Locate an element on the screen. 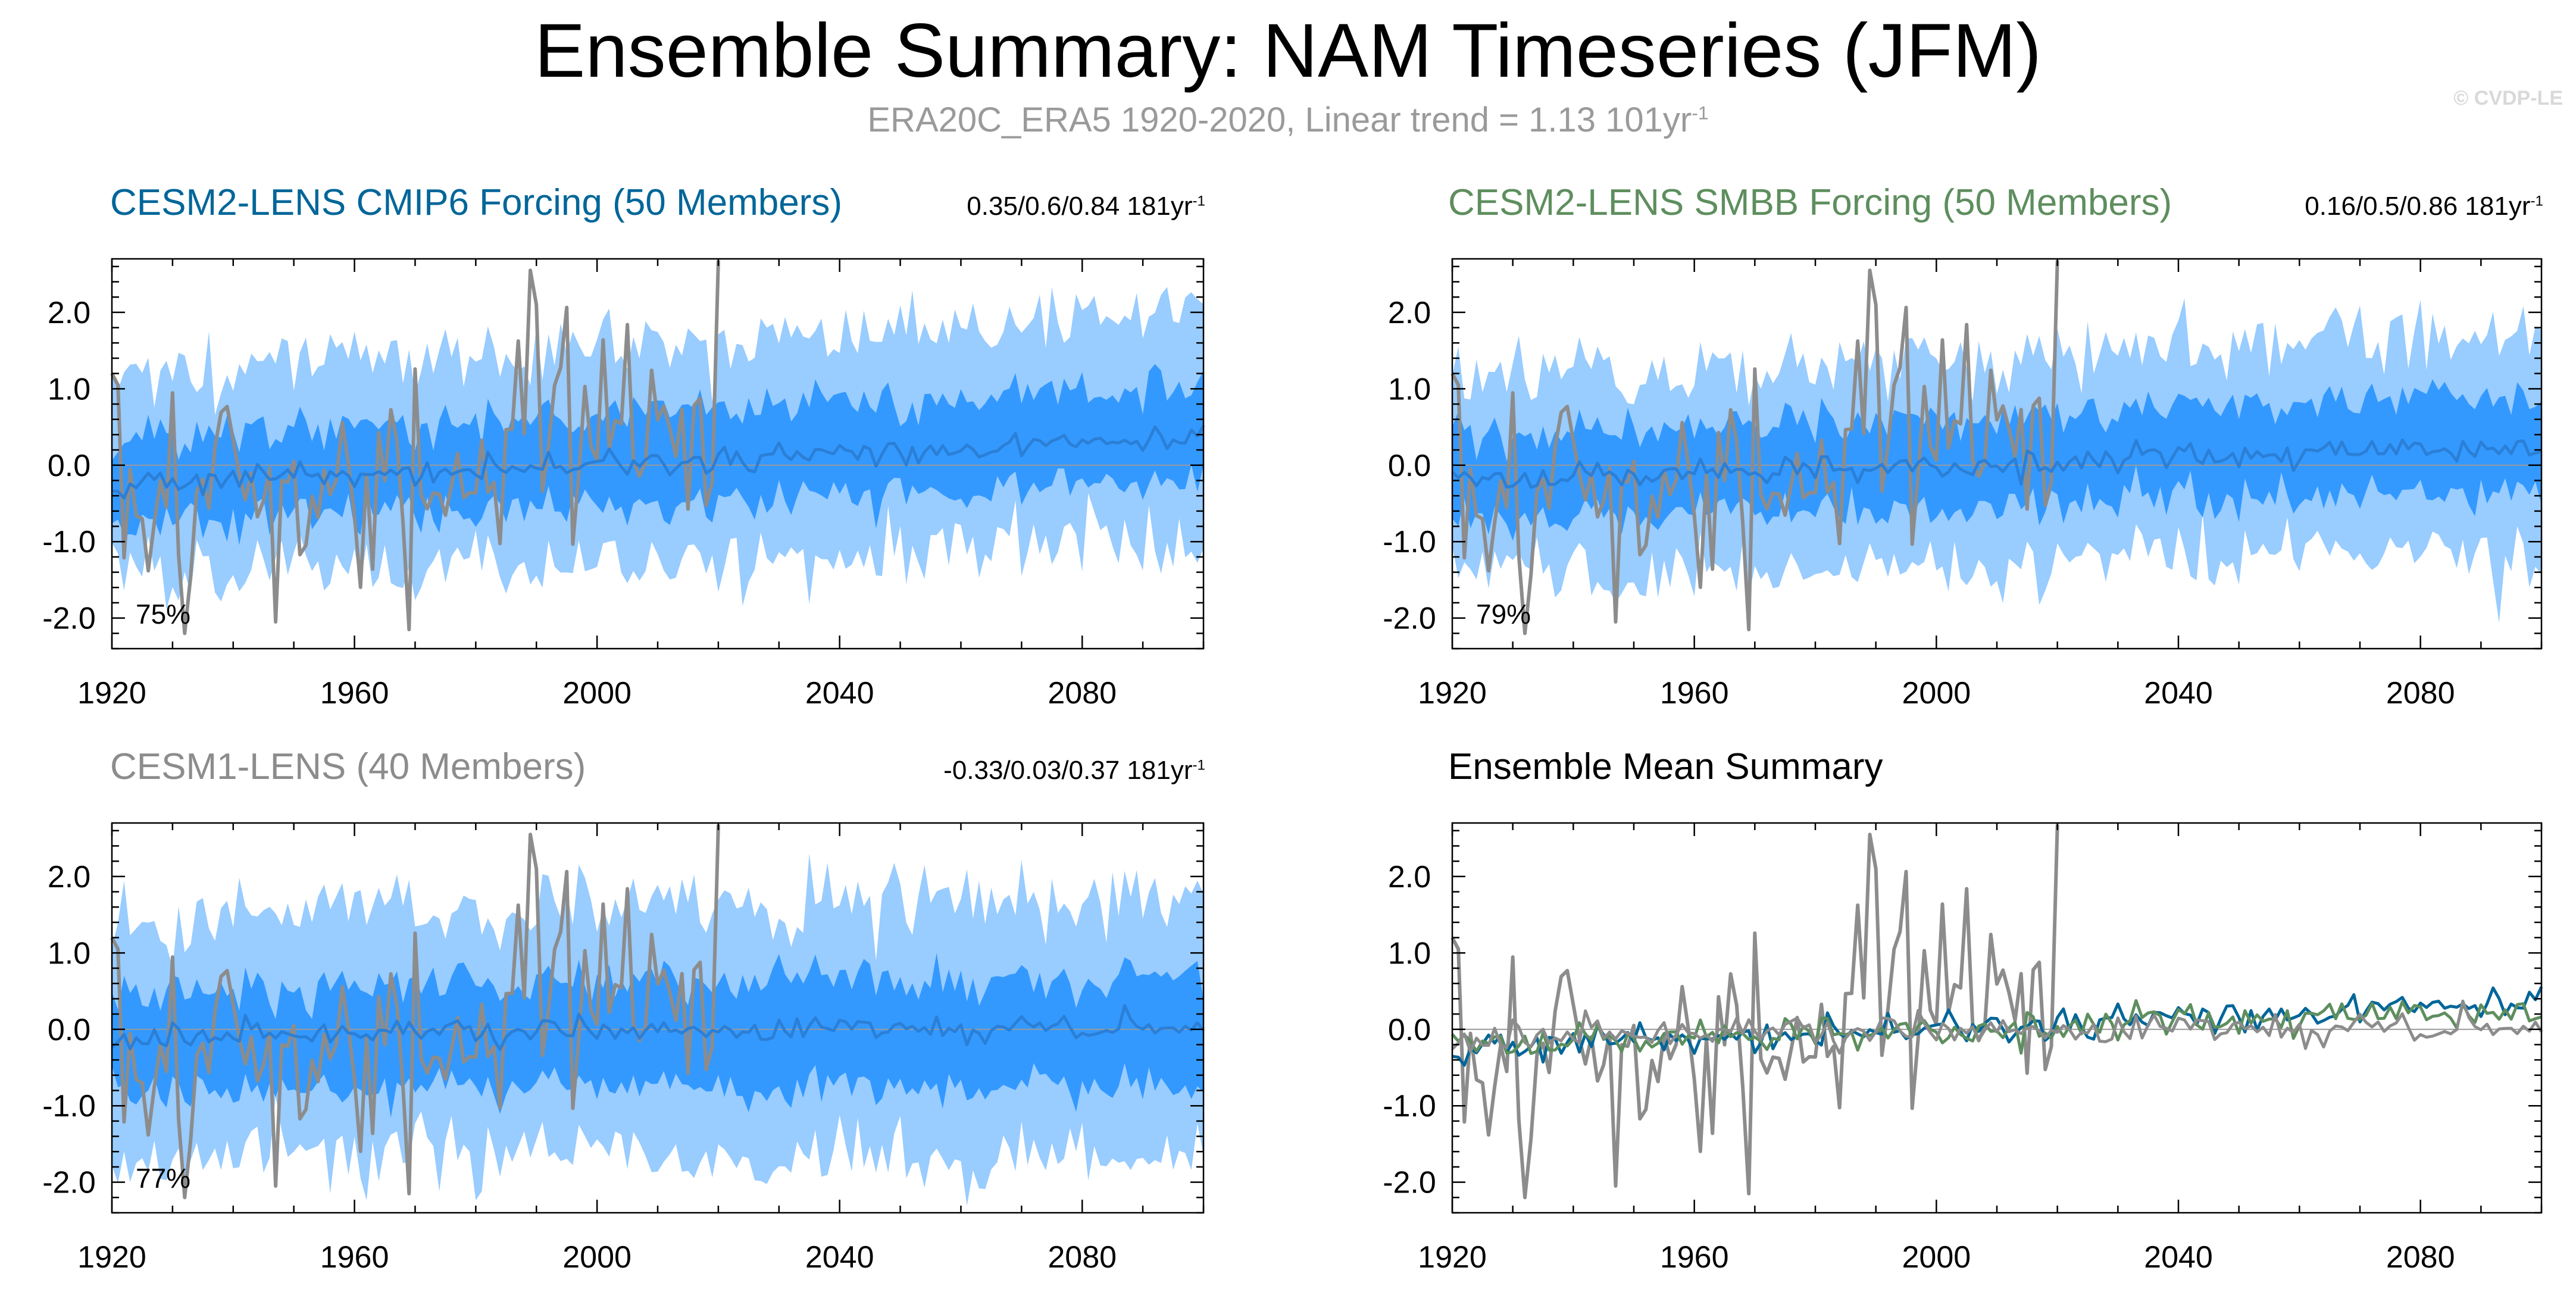 The image size is (2576, 1305). panel-3-stat-sup: -1 is located at coordinates (1198, 765).